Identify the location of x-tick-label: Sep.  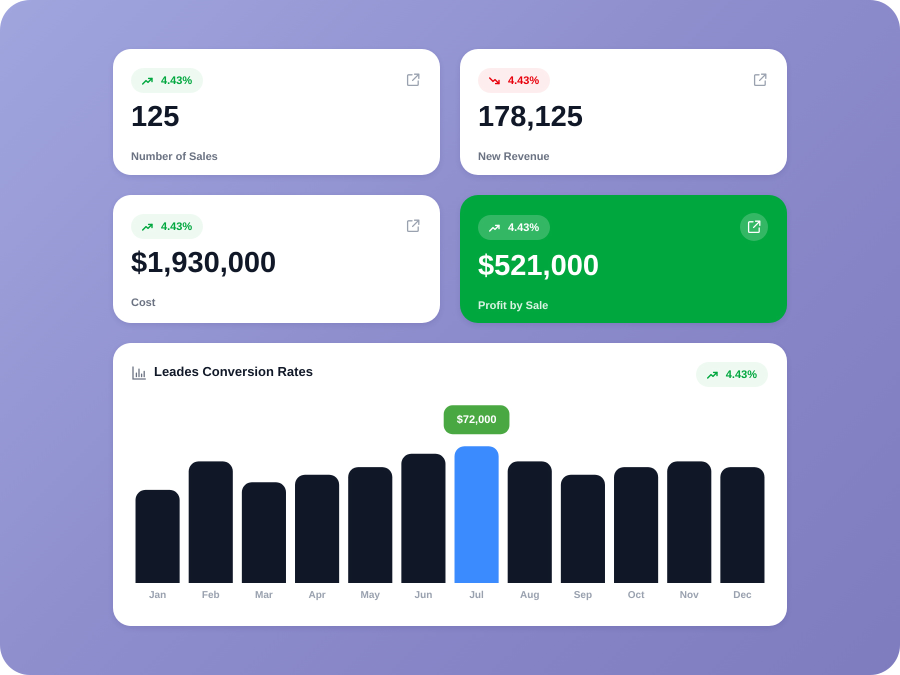
(583, 595).